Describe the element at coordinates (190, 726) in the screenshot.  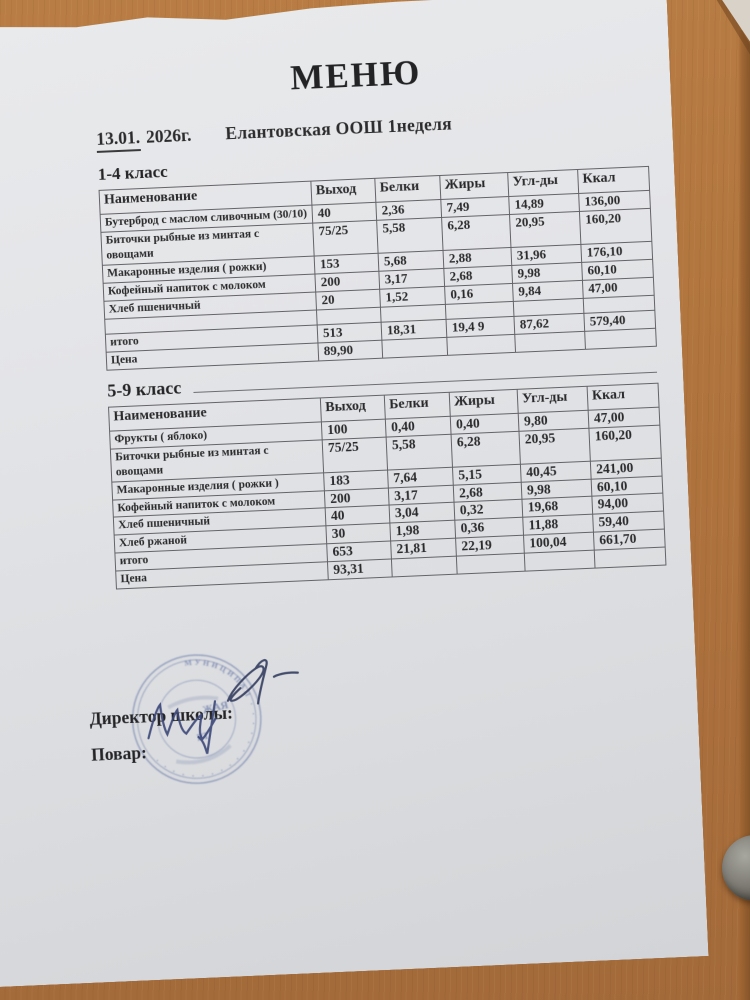
I see `cook-signature` at that location.